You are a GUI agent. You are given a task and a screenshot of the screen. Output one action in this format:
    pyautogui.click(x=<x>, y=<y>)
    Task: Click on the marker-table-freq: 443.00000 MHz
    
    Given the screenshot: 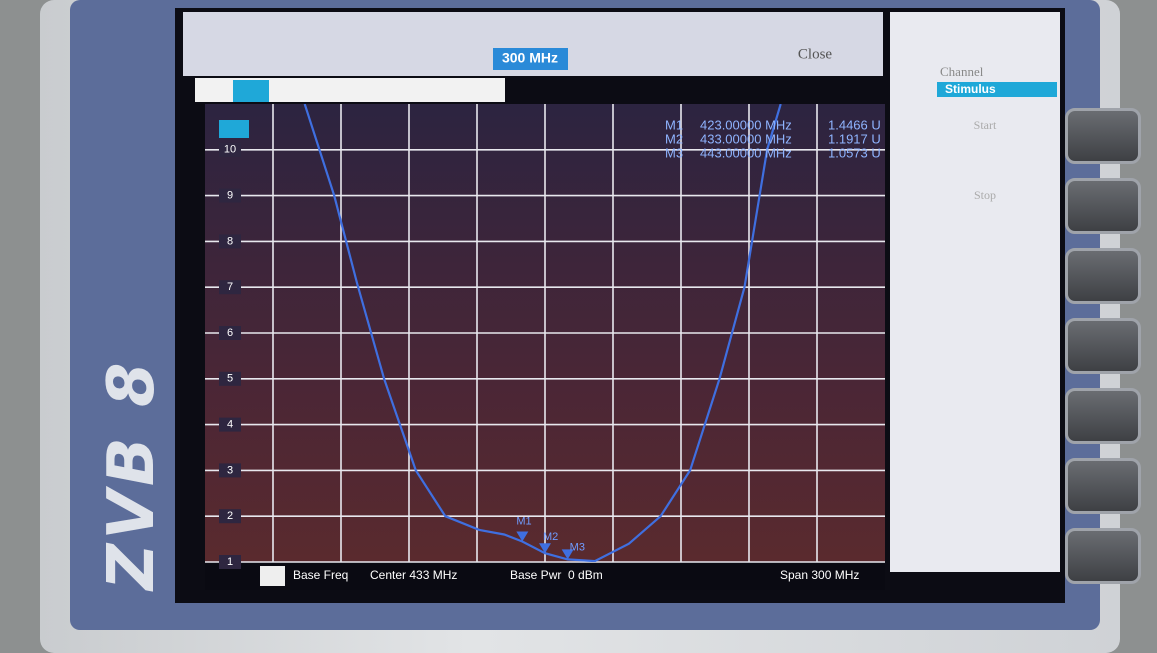 What is the action you would take?
    pyautogui.click(x=746, y=152)
    